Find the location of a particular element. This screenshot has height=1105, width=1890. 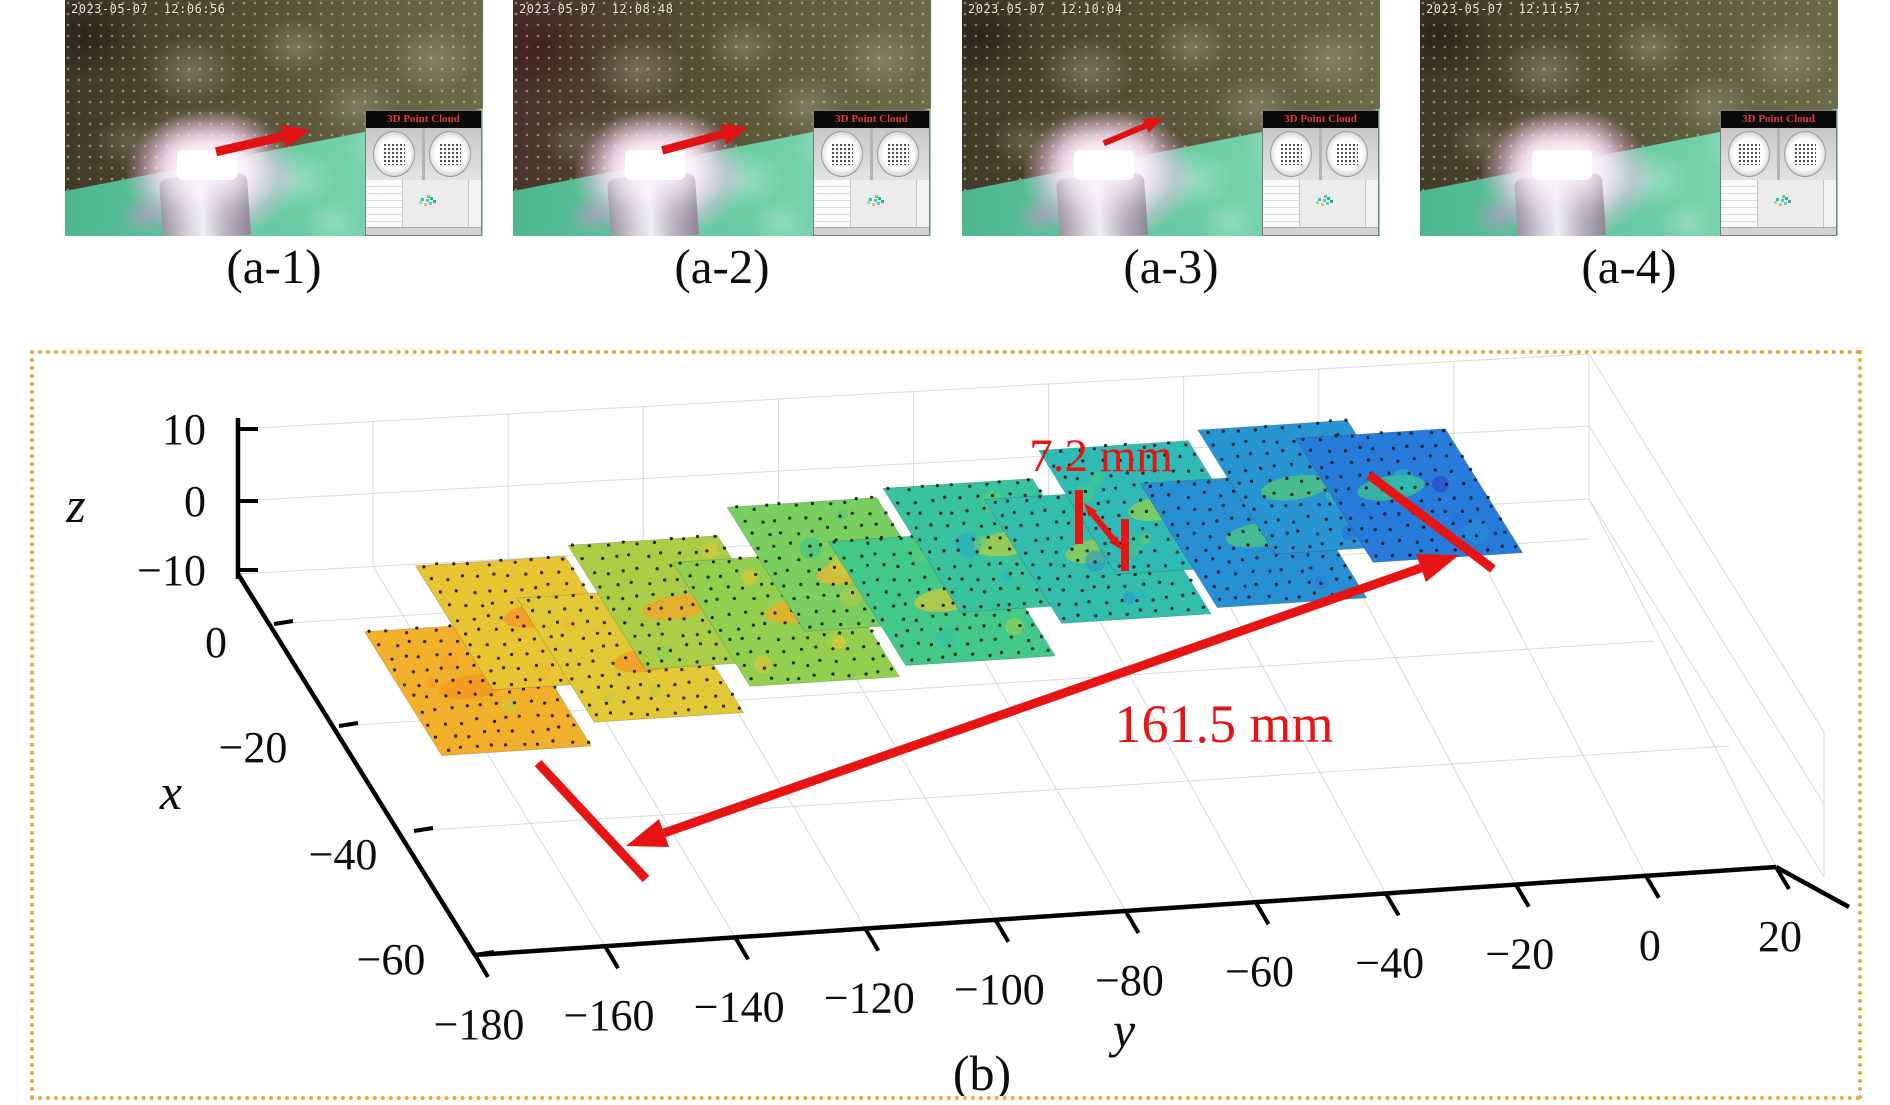

svg-text: 20 is located at coordinates (1780, 936).